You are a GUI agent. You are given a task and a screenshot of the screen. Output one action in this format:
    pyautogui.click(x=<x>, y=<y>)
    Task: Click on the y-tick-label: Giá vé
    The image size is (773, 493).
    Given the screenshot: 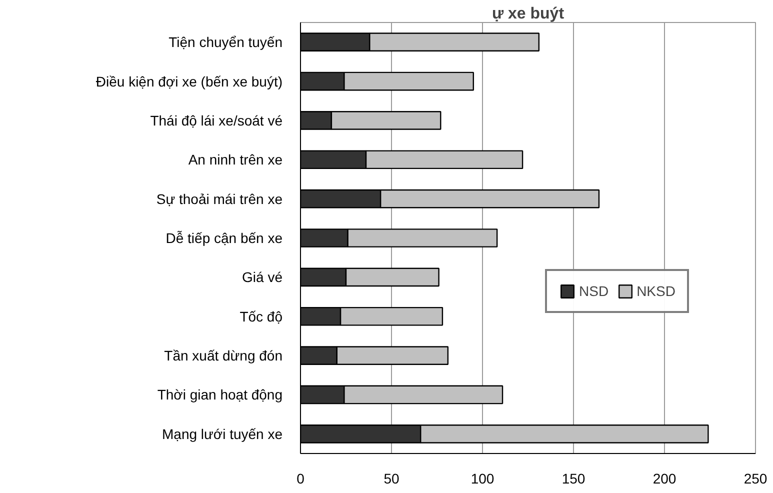 What is the action you would take?
    pyautogui.click(x=262, y=277)
    